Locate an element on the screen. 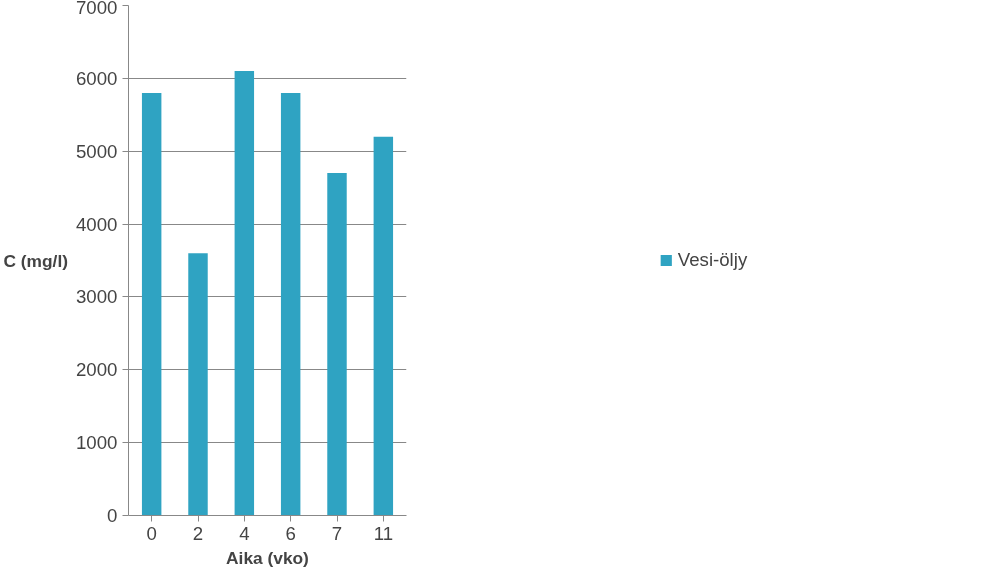 This screenshot has height=575, width=1005. y-tick-label: 2000 is located at coordinates (97, 370).